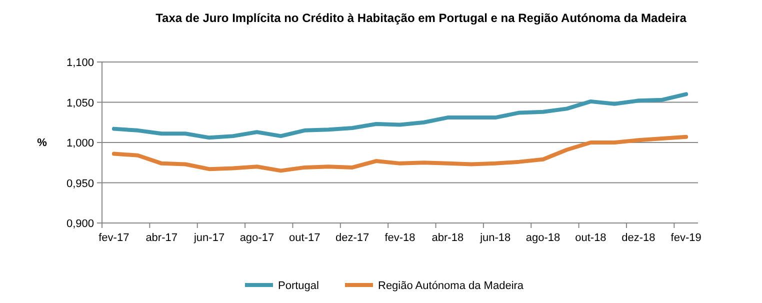 This screenshot has height=303, width=762. I want to click on x-tick-label: ago-18, so click(543, 238).